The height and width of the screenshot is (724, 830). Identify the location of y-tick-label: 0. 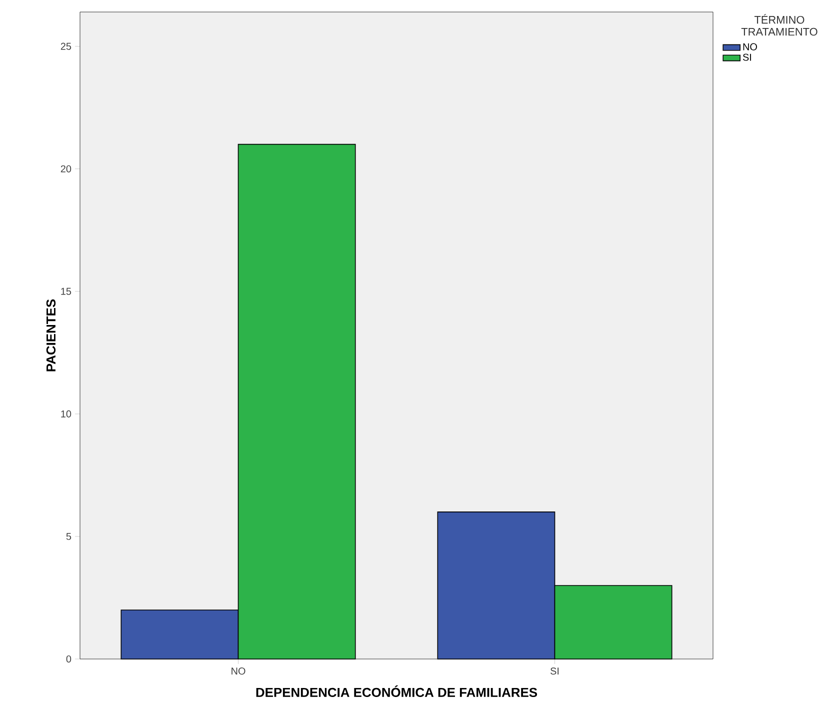
(69, 659).